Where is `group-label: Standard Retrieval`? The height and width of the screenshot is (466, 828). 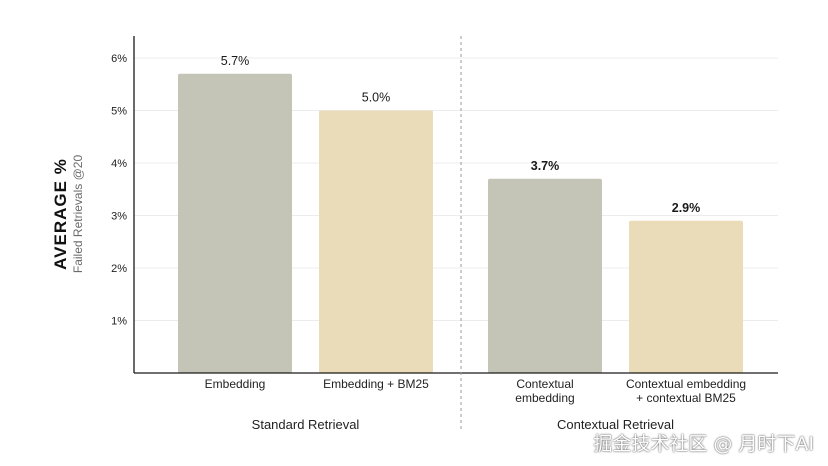 group-label: Standard Retrieval is located at coordinates (306, 424).